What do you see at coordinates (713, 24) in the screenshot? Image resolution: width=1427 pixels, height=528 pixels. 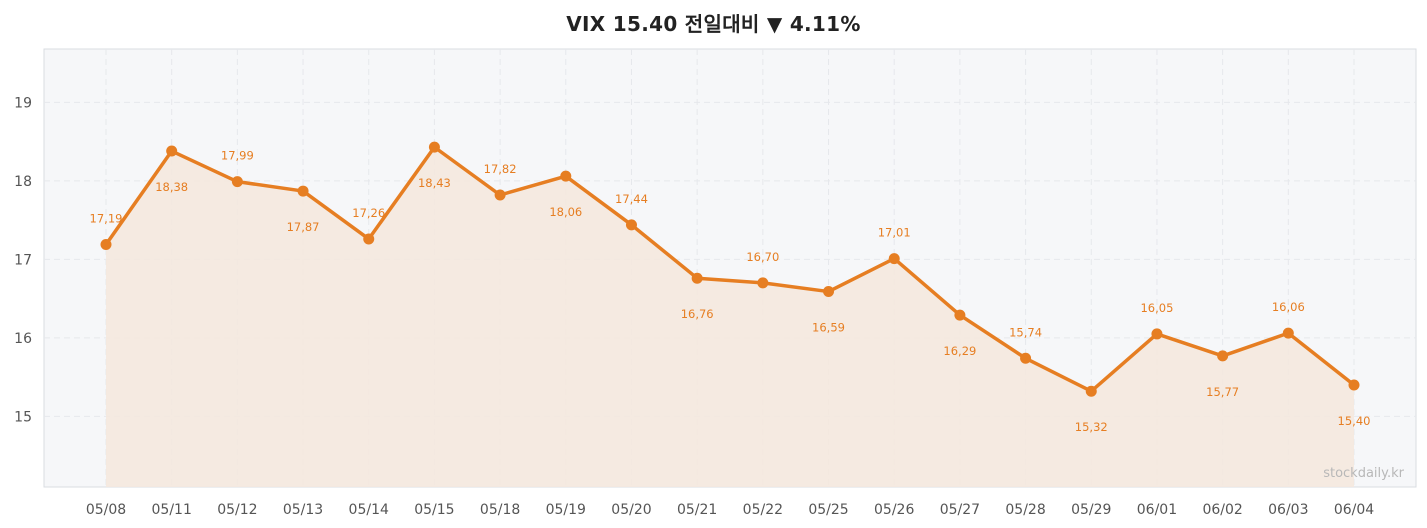 I see `chart-title: VIX 15.40 전일대비 ▼ 4.11%` at bounding box center [713, 24].